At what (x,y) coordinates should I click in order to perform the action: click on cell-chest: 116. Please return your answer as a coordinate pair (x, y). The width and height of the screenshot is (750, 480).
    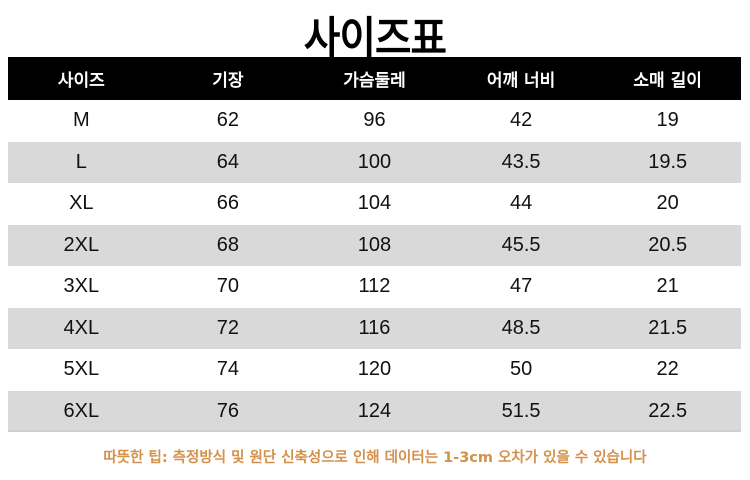
    Looking at the image, I should click on (374, 327).